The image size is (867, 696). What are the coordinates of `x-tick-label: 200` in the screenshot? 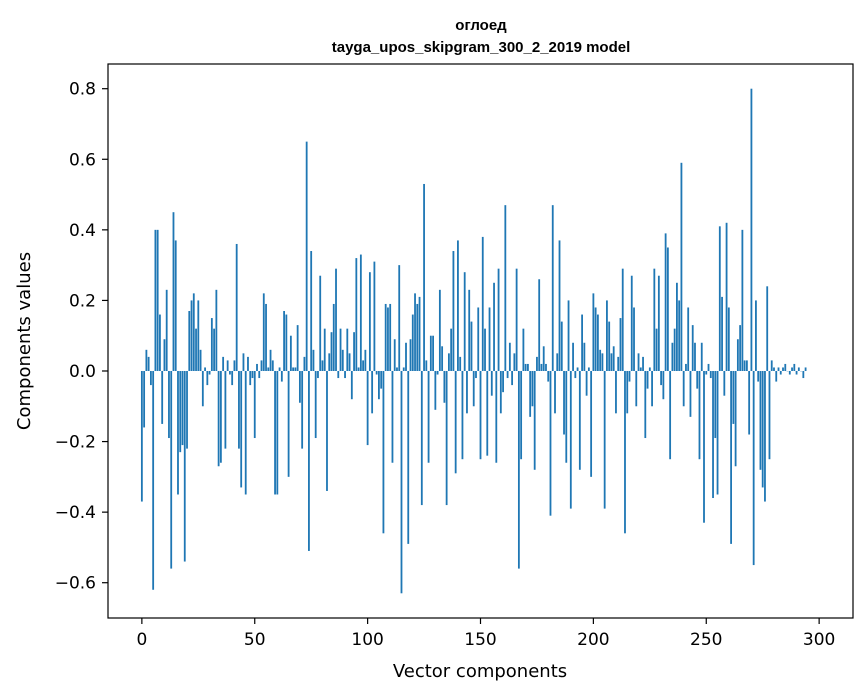 It's located at (593, 640).